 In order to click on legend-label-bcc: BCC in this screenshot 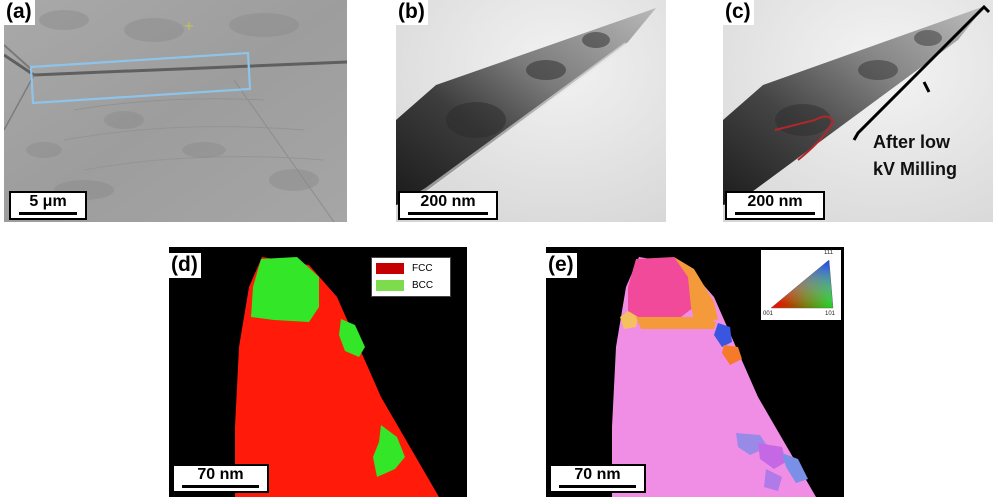, I will do `click(423, 285)`.